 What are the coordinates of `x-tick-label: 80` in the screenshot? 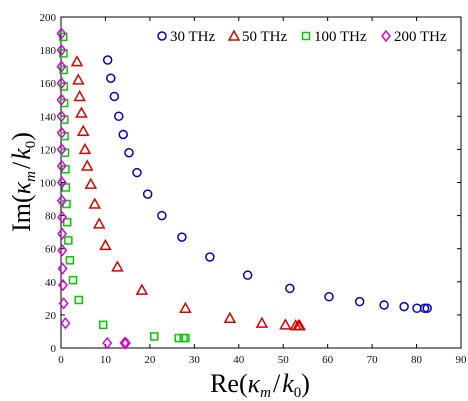 It's located at (417, 360).